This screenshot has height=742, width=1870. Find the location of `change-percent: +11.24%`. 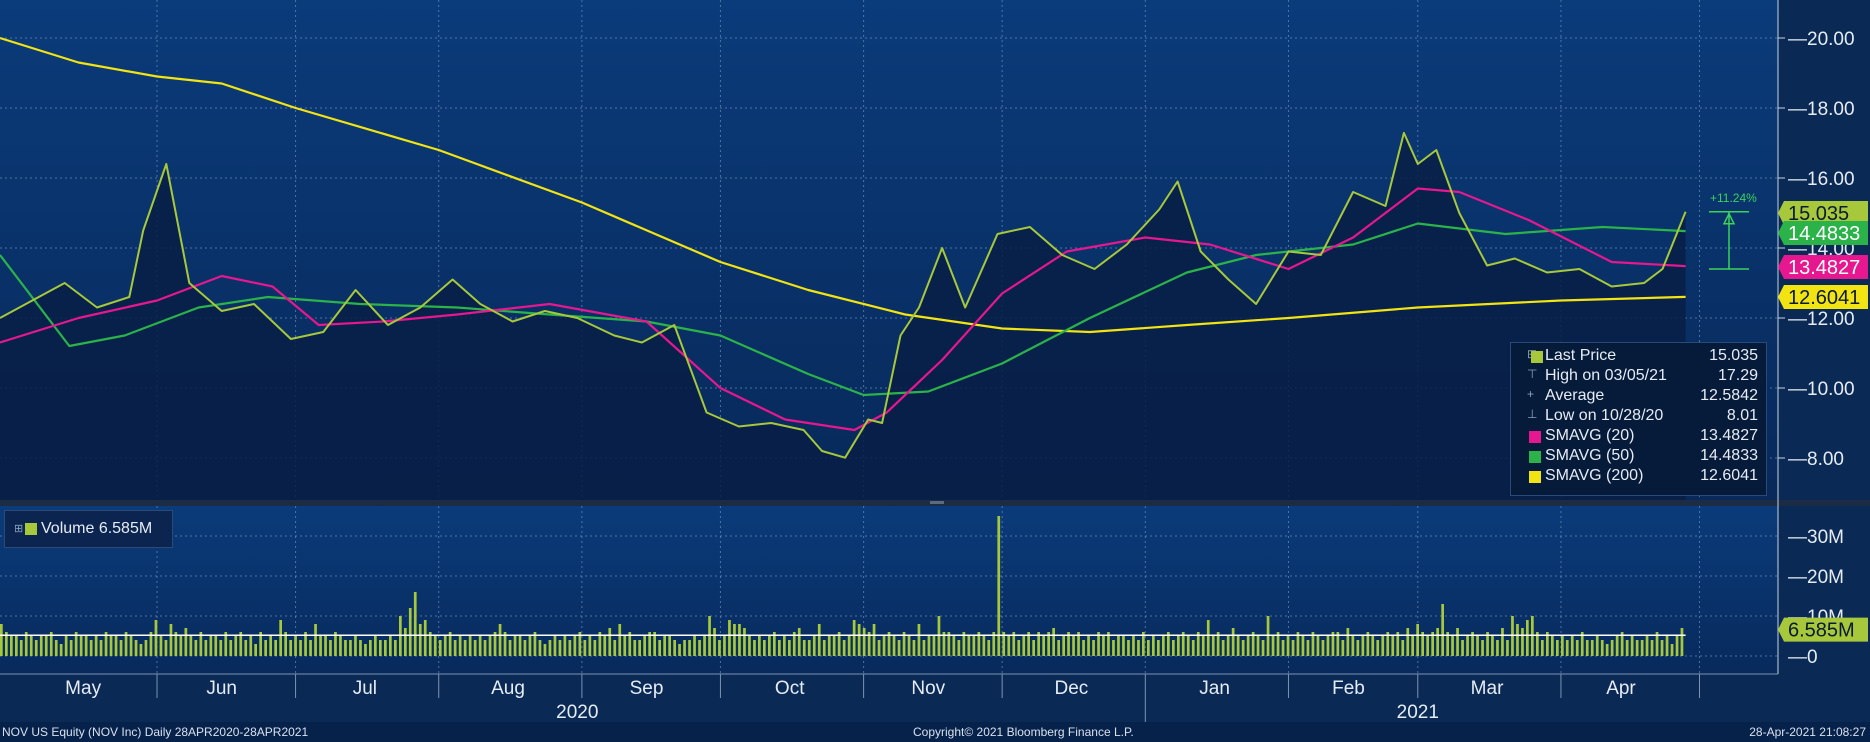

change-percent: +11.24% is located at coordinates (1733, 198).